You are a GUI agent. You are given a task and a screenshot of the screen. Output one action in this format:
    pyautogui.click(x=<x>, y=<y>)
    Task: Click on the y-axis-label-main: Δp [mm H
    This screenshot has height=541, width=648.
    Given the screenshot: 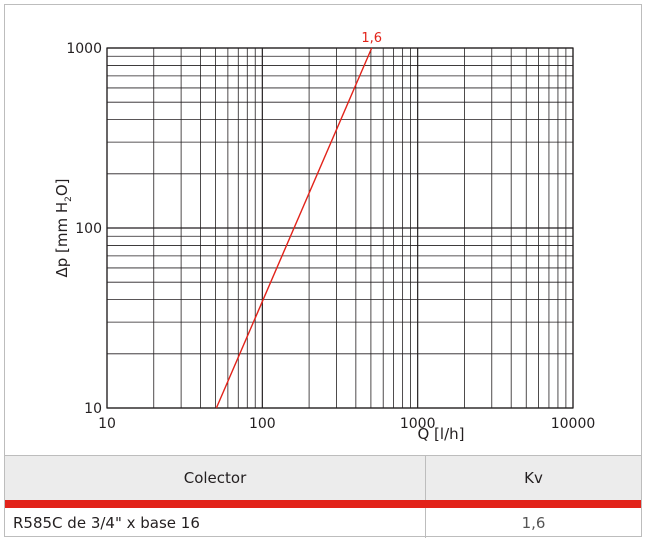 What is the action you would take?
    pyautogui.click(x=62, y=240)
    